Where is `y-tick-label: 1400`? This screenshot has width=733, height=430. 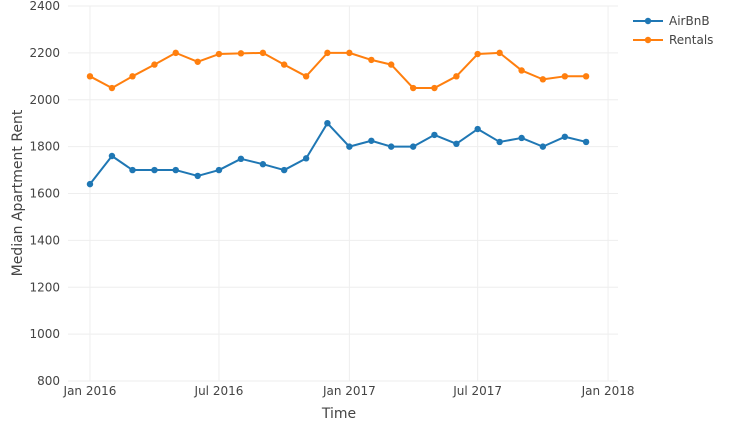
y-tick-label: 1400 is located at coordinates (44, 240).